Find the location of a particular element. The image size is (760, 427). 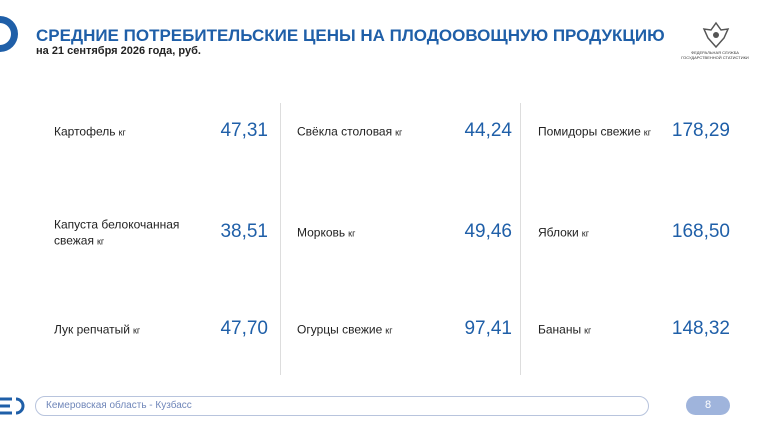

item-price: 38,51 is located at coordinates (244, 231).